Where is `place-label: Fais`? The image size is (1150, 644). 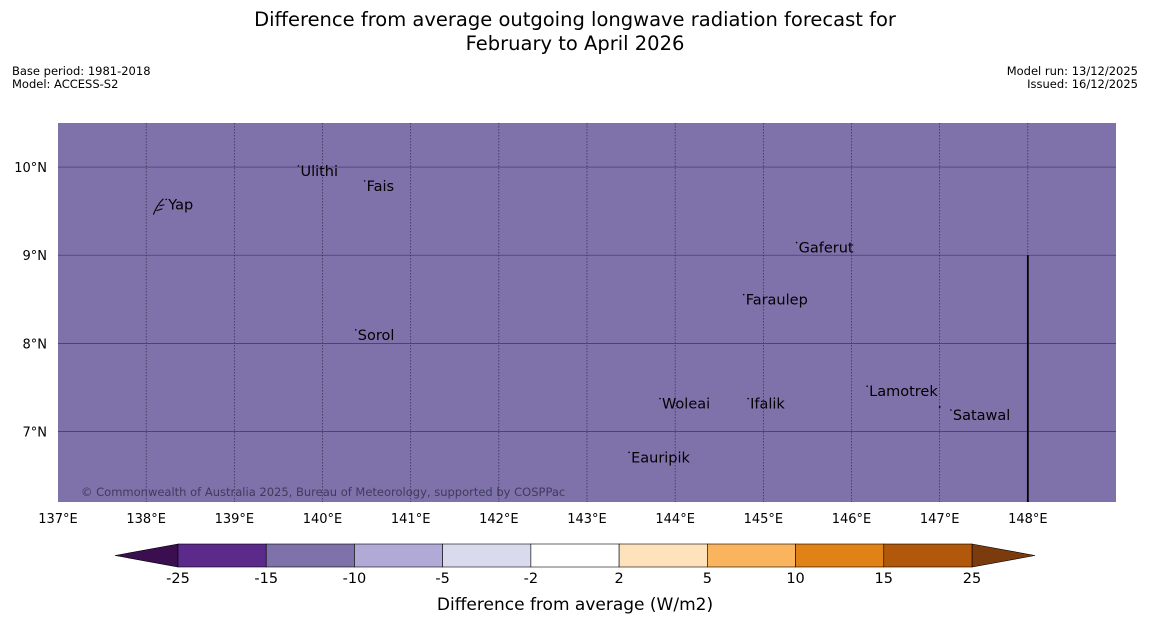 place-label: Fais is located at coordinates (380, 187).